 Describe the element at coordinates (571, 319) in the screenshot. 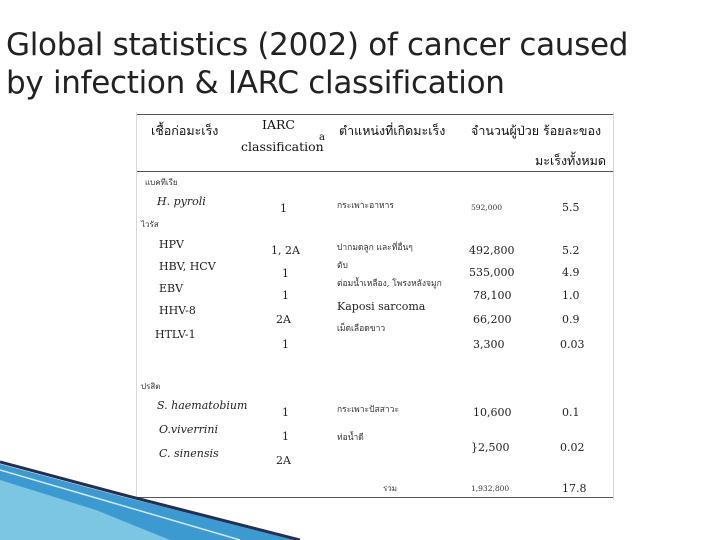

I see `row-percent: 0.9` at that location.